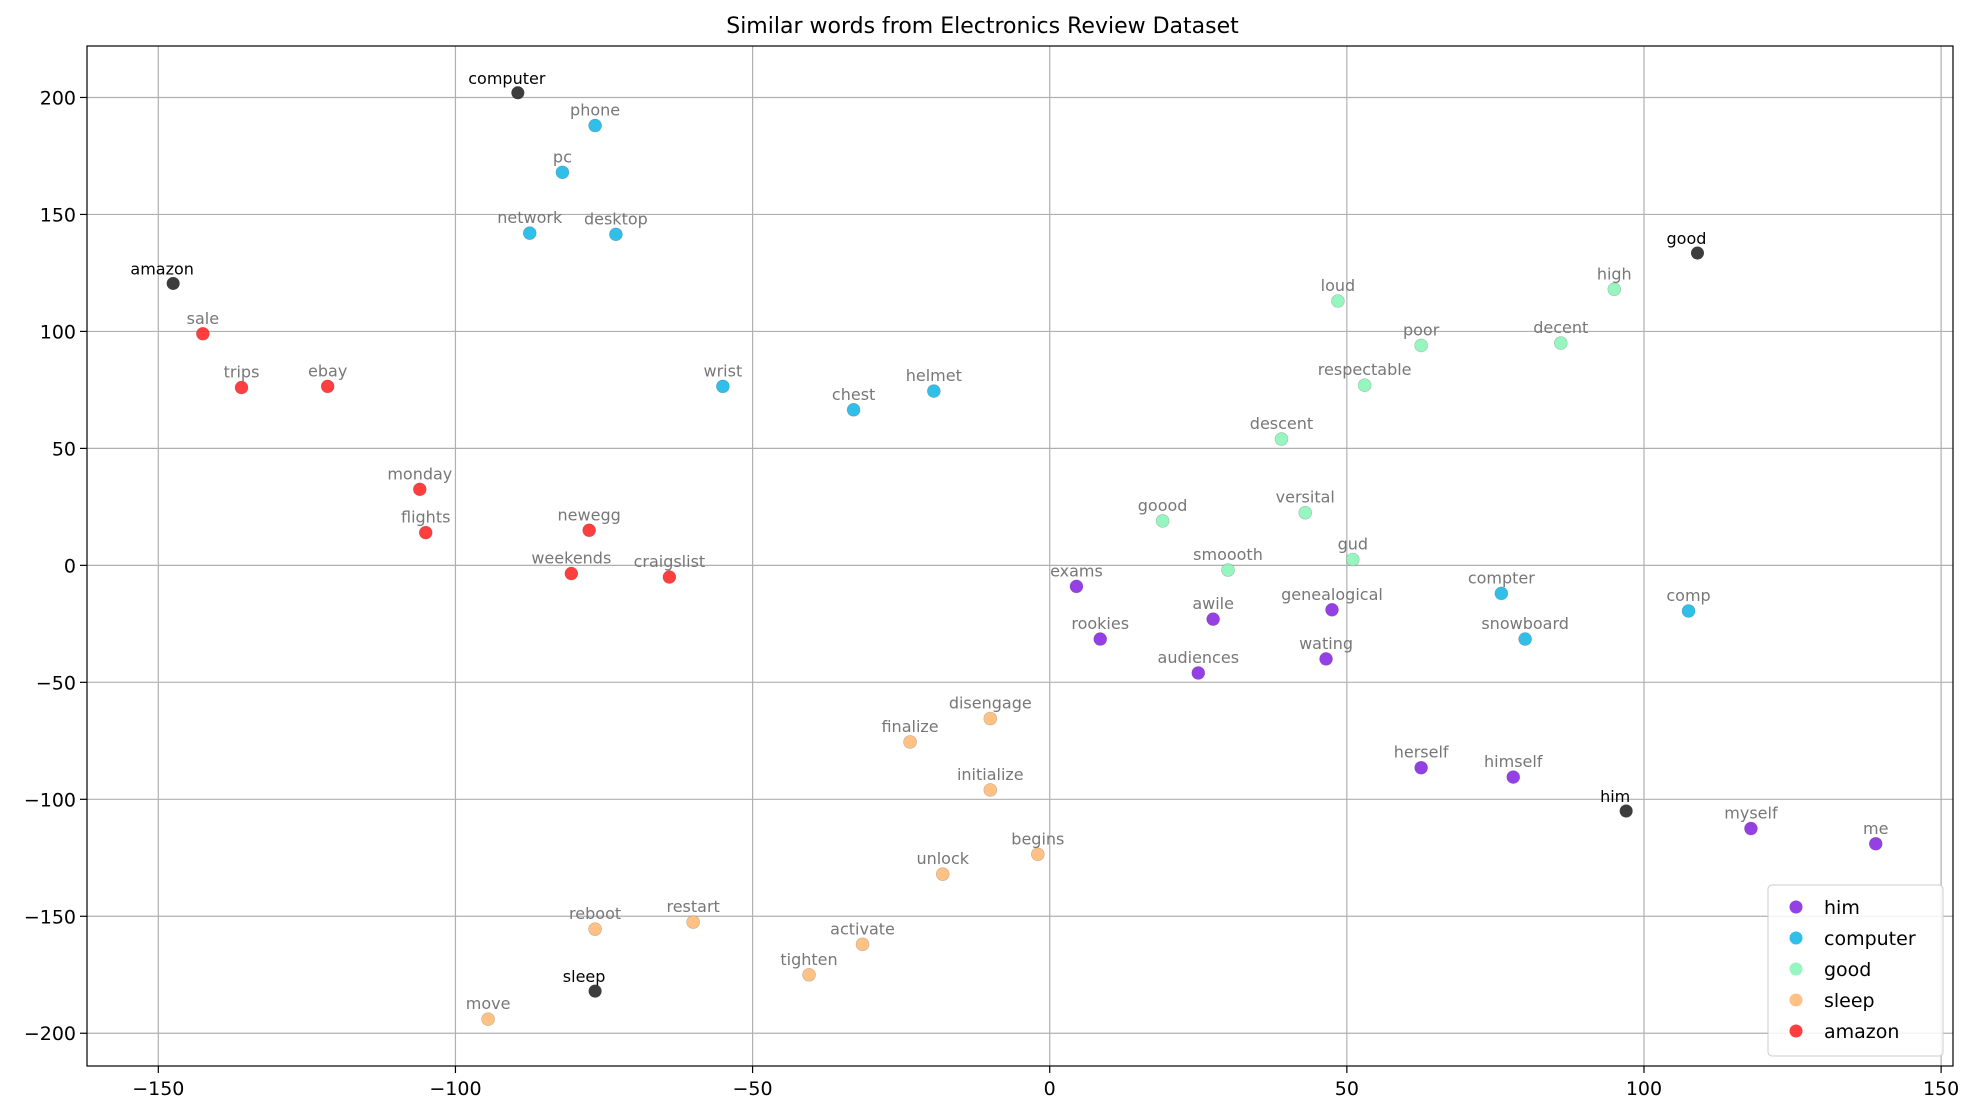 Image resolution: width=1965 pixels, height=1115 pixels. Describe the element at coordinates (530, 217) in the screenshot. I see `point-label: network` at that location.